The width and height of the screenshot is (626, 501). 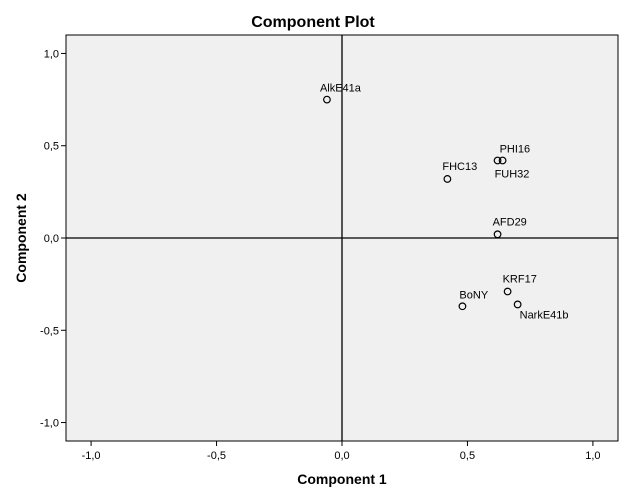 I want to click on x-axis-ticks: -1,0 -0,5 0,0 0,5 1,0, so click(x=341, y=451).